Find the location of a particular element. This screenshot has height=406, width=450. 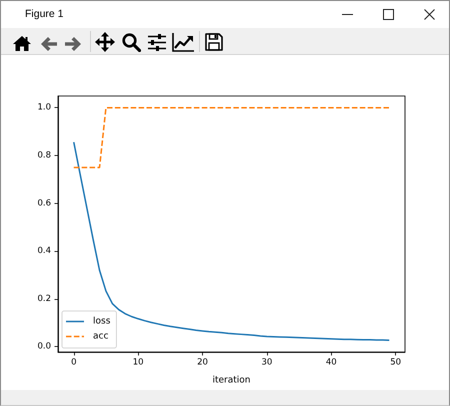

x-tick-label: 40 is located at coordinates (331, 363).